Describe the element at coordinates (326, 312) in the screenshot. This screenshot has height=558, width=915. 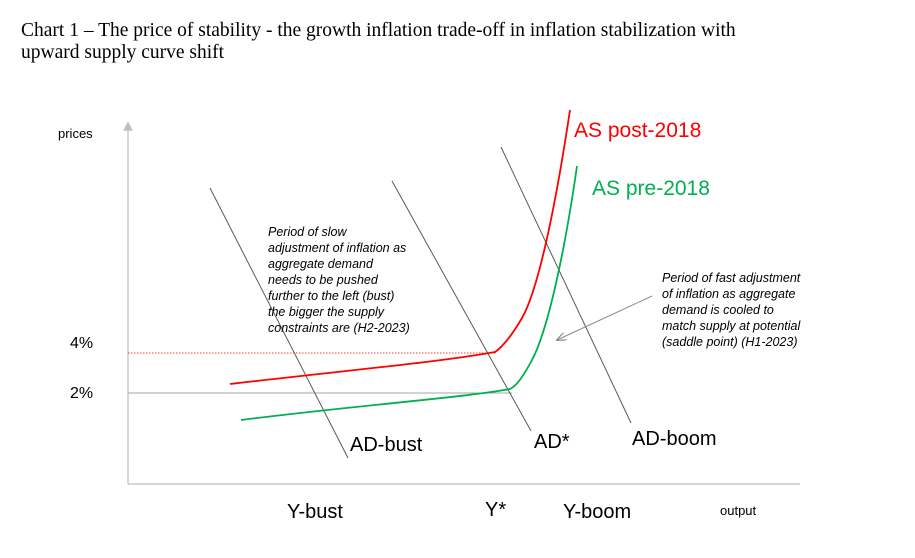
I see `annotation-slow-line-6: the bigger the supply` at that location.